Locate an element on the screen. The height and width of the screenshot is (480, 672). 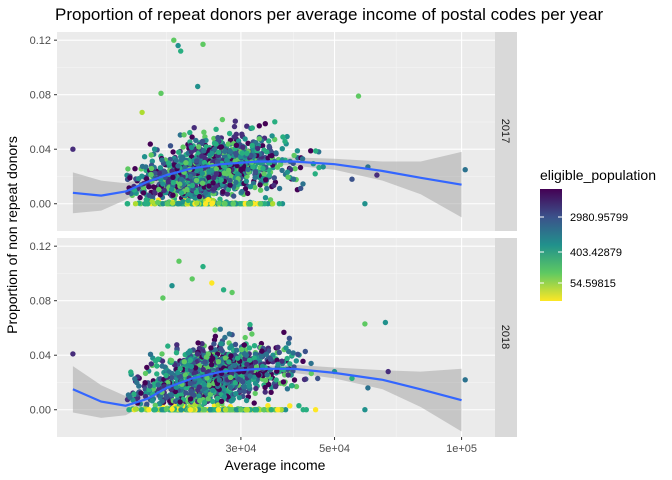
smooth-line-path is located at coordinates (267, 178).